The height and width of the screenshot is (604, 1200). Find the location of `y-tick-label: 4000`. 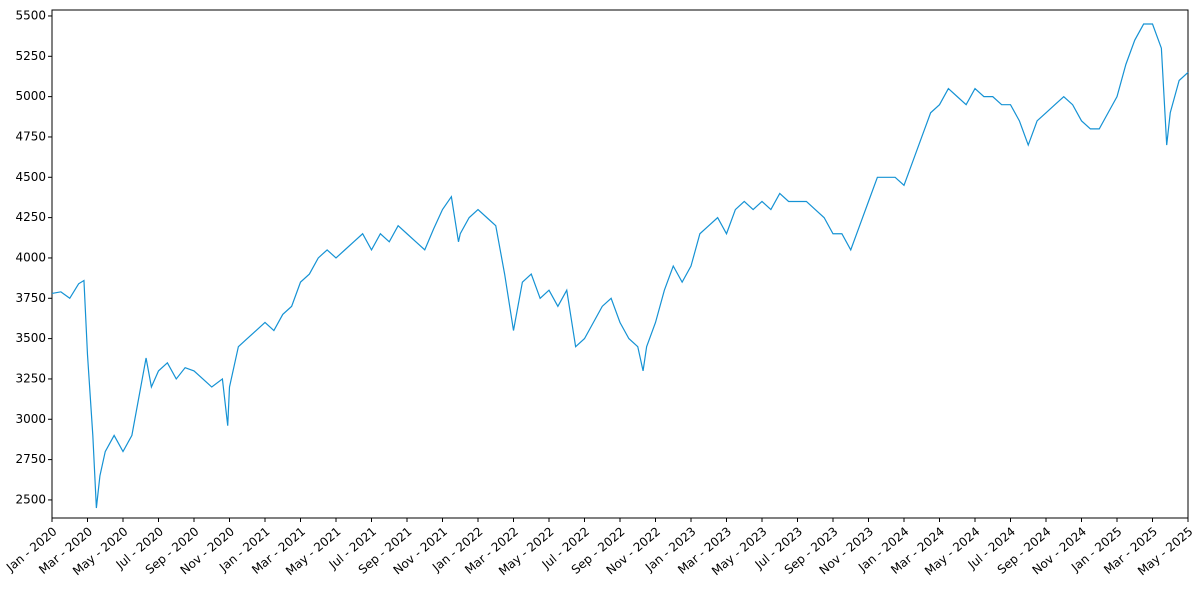

y-tick-label: 4000 is located at coordinates (30, 257).